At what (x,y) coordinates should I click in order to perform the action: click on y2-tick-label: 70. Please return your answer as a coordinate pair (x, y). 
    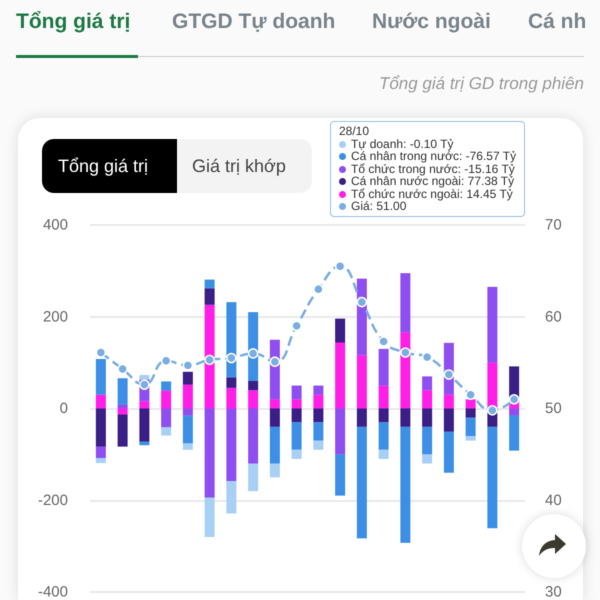
    Looking at the image, I should click on (553, 225).